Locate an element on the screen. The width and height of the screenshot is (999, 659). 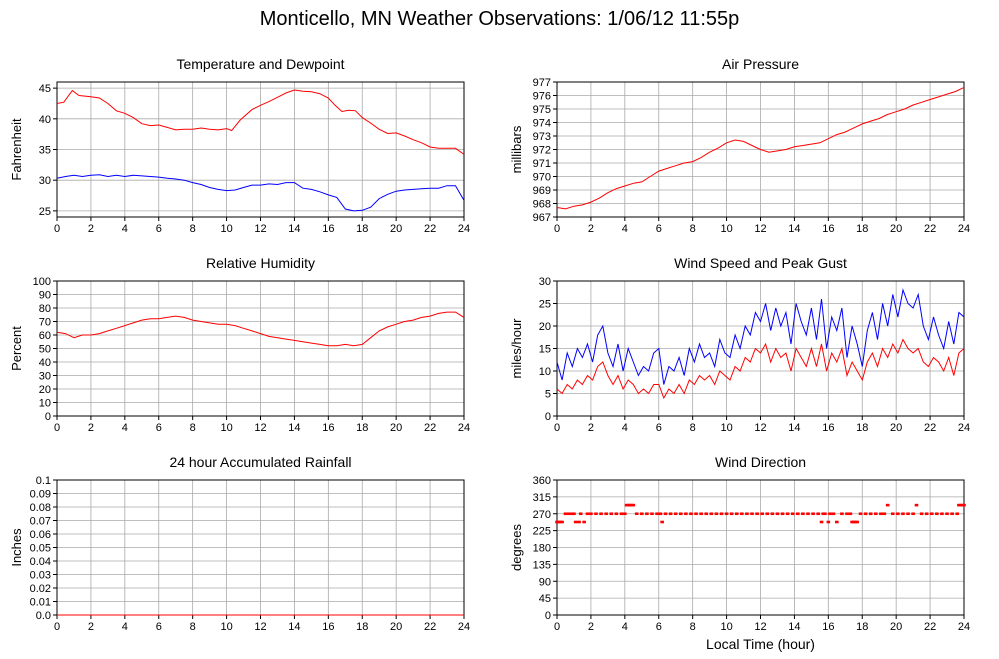
y-tick-label: 0.04 is located at coordinates (40, 562).